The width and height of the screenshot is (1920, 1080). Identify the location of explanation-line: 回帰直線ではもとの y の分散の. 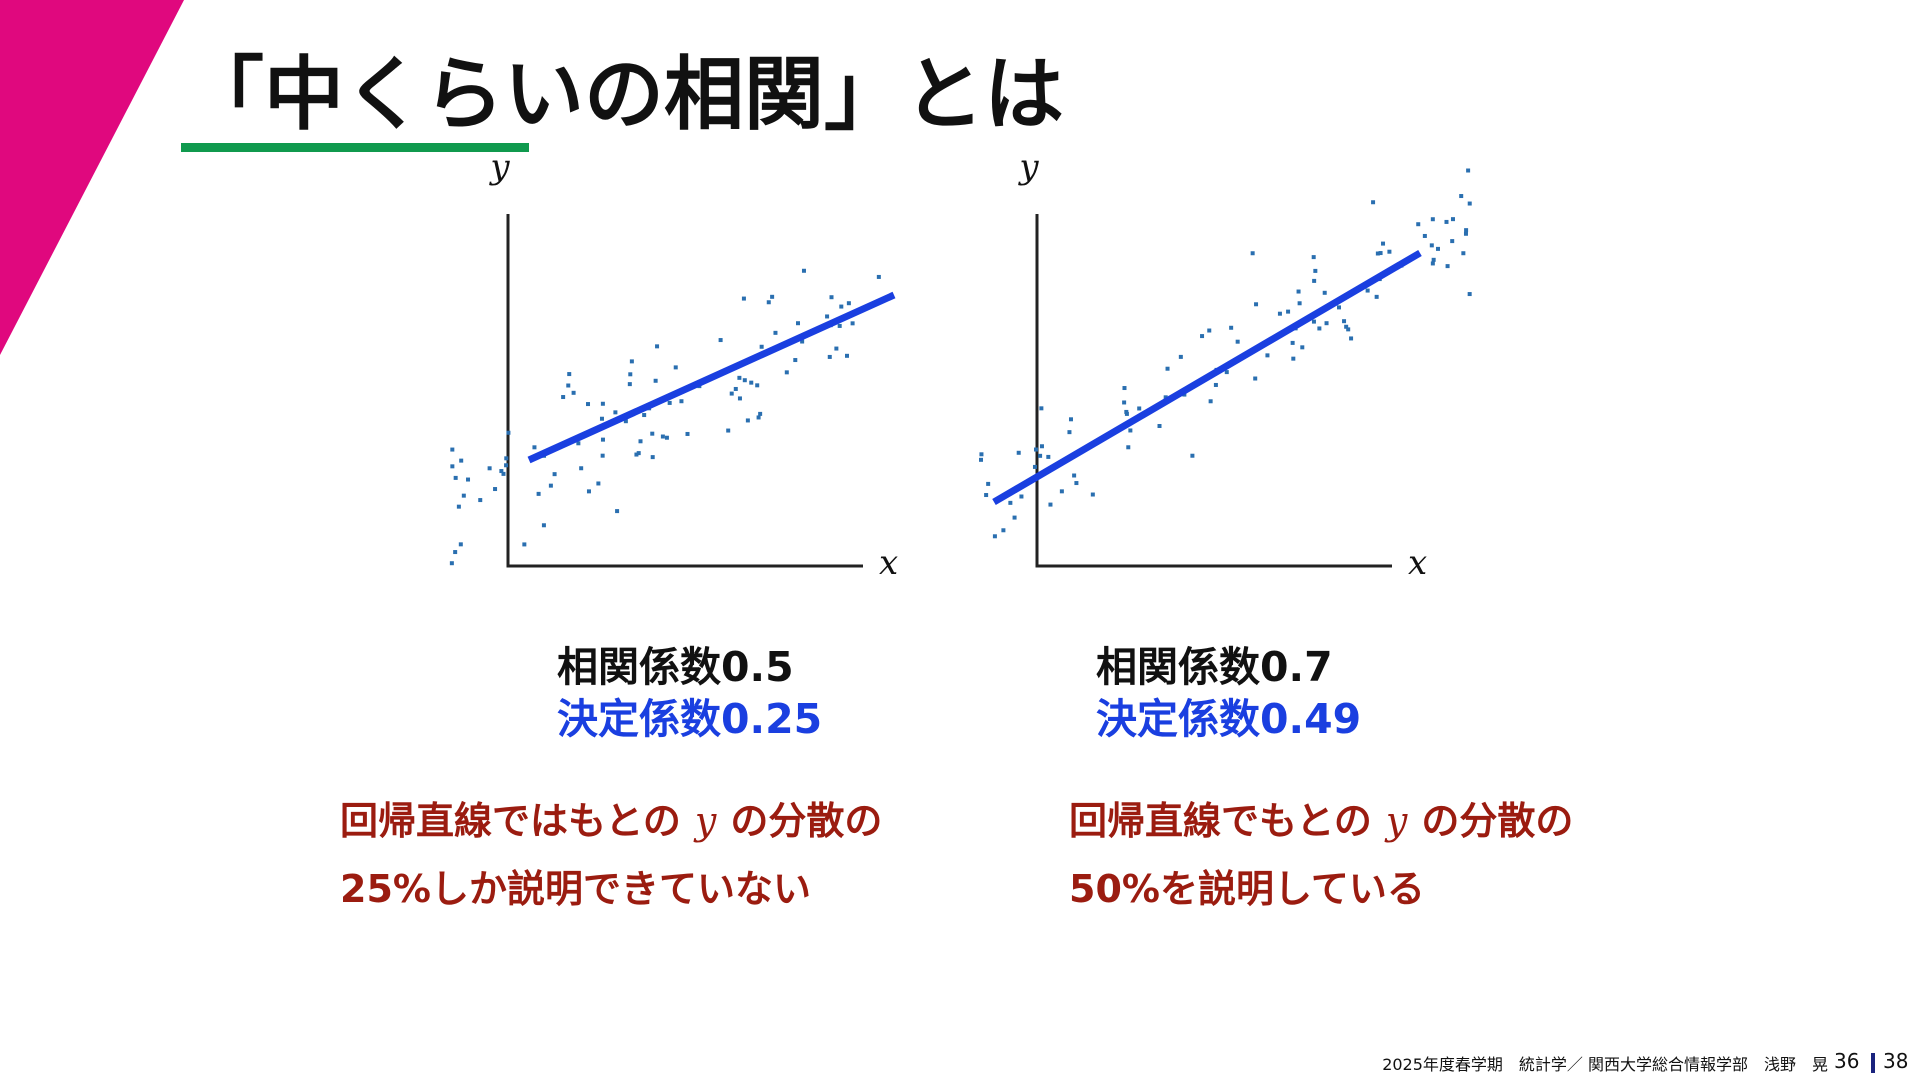
(611, 817).